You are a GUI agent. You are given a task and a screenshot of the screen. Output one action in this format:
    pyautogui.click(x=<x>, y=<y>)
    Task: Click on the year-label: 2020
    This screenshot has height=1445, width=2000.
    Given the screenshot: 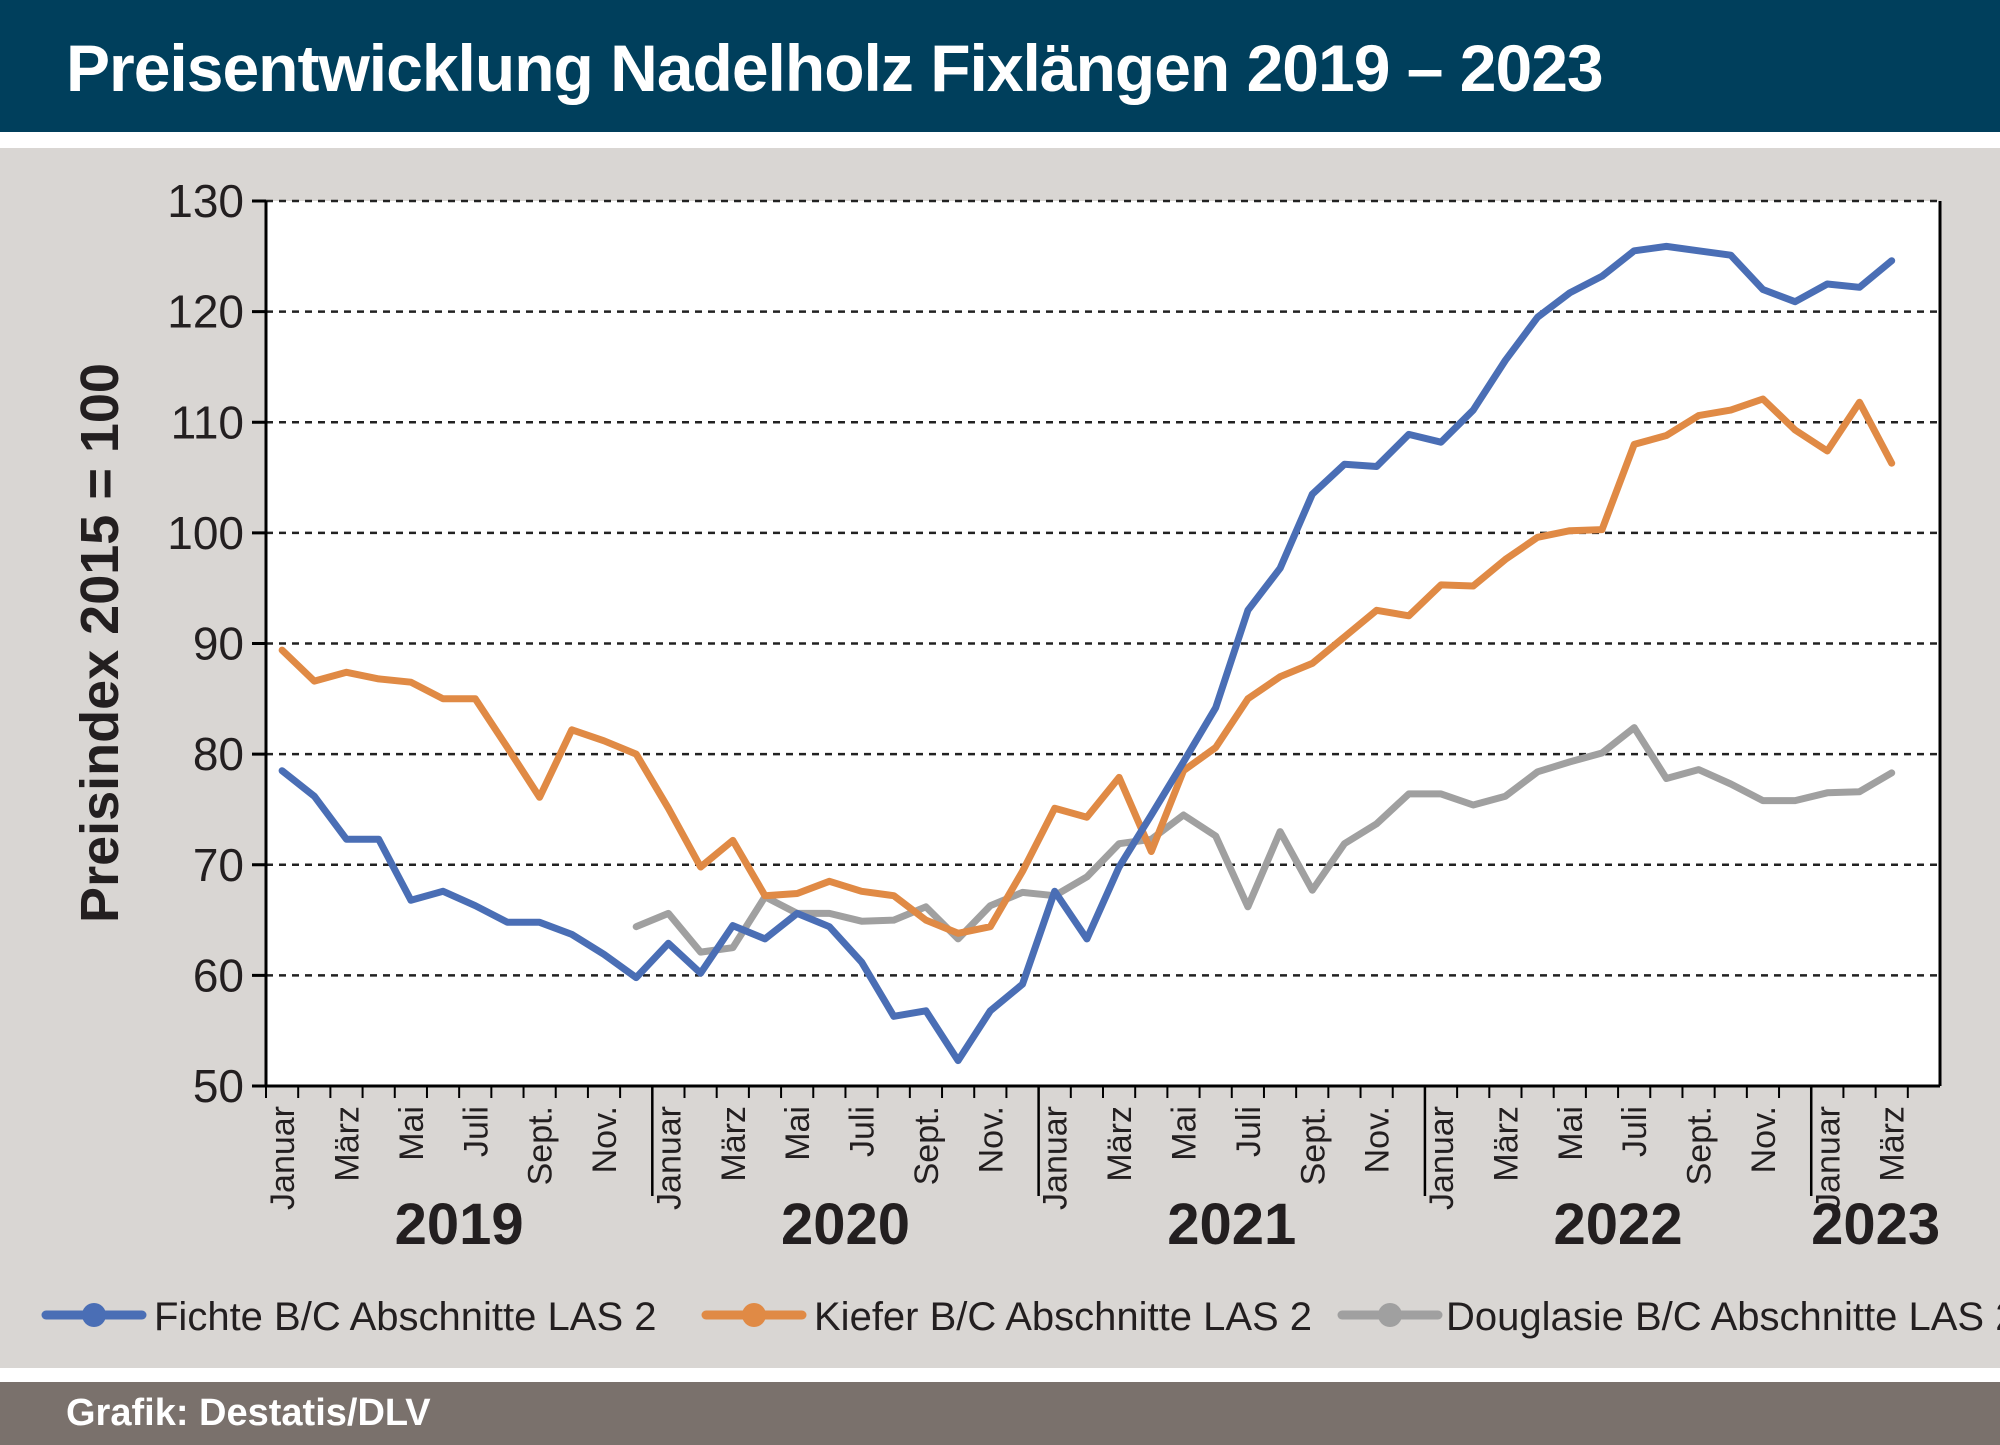 What is the action you would take?
    pyautogui.click(x=845, y=1224)
    